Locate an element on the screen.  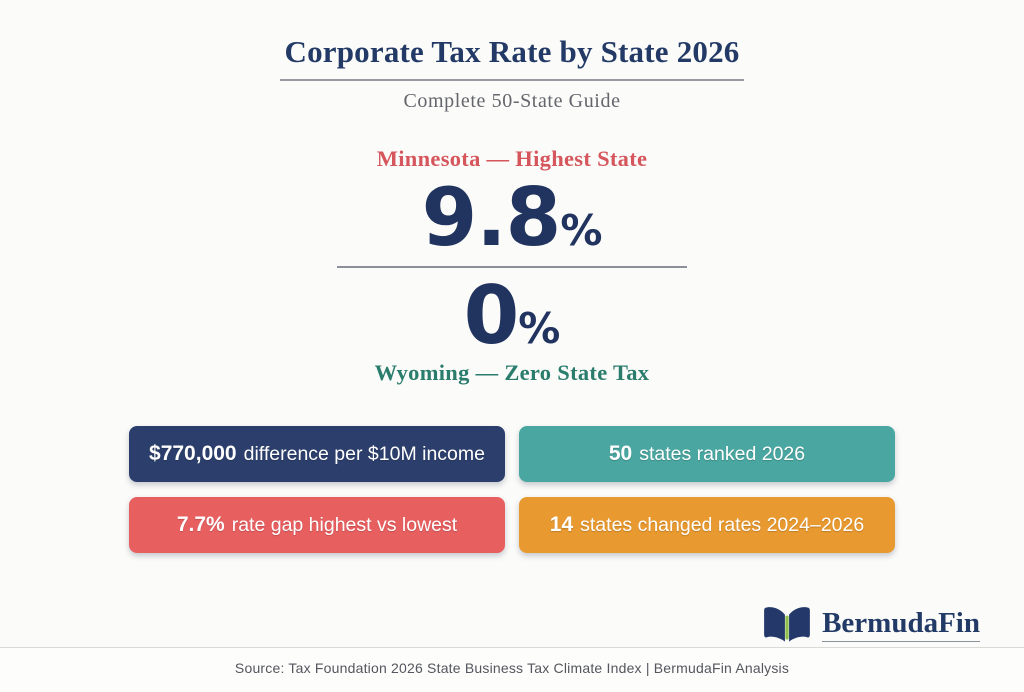
logo-row: BermudaFin is located at coordinates (512, 625).